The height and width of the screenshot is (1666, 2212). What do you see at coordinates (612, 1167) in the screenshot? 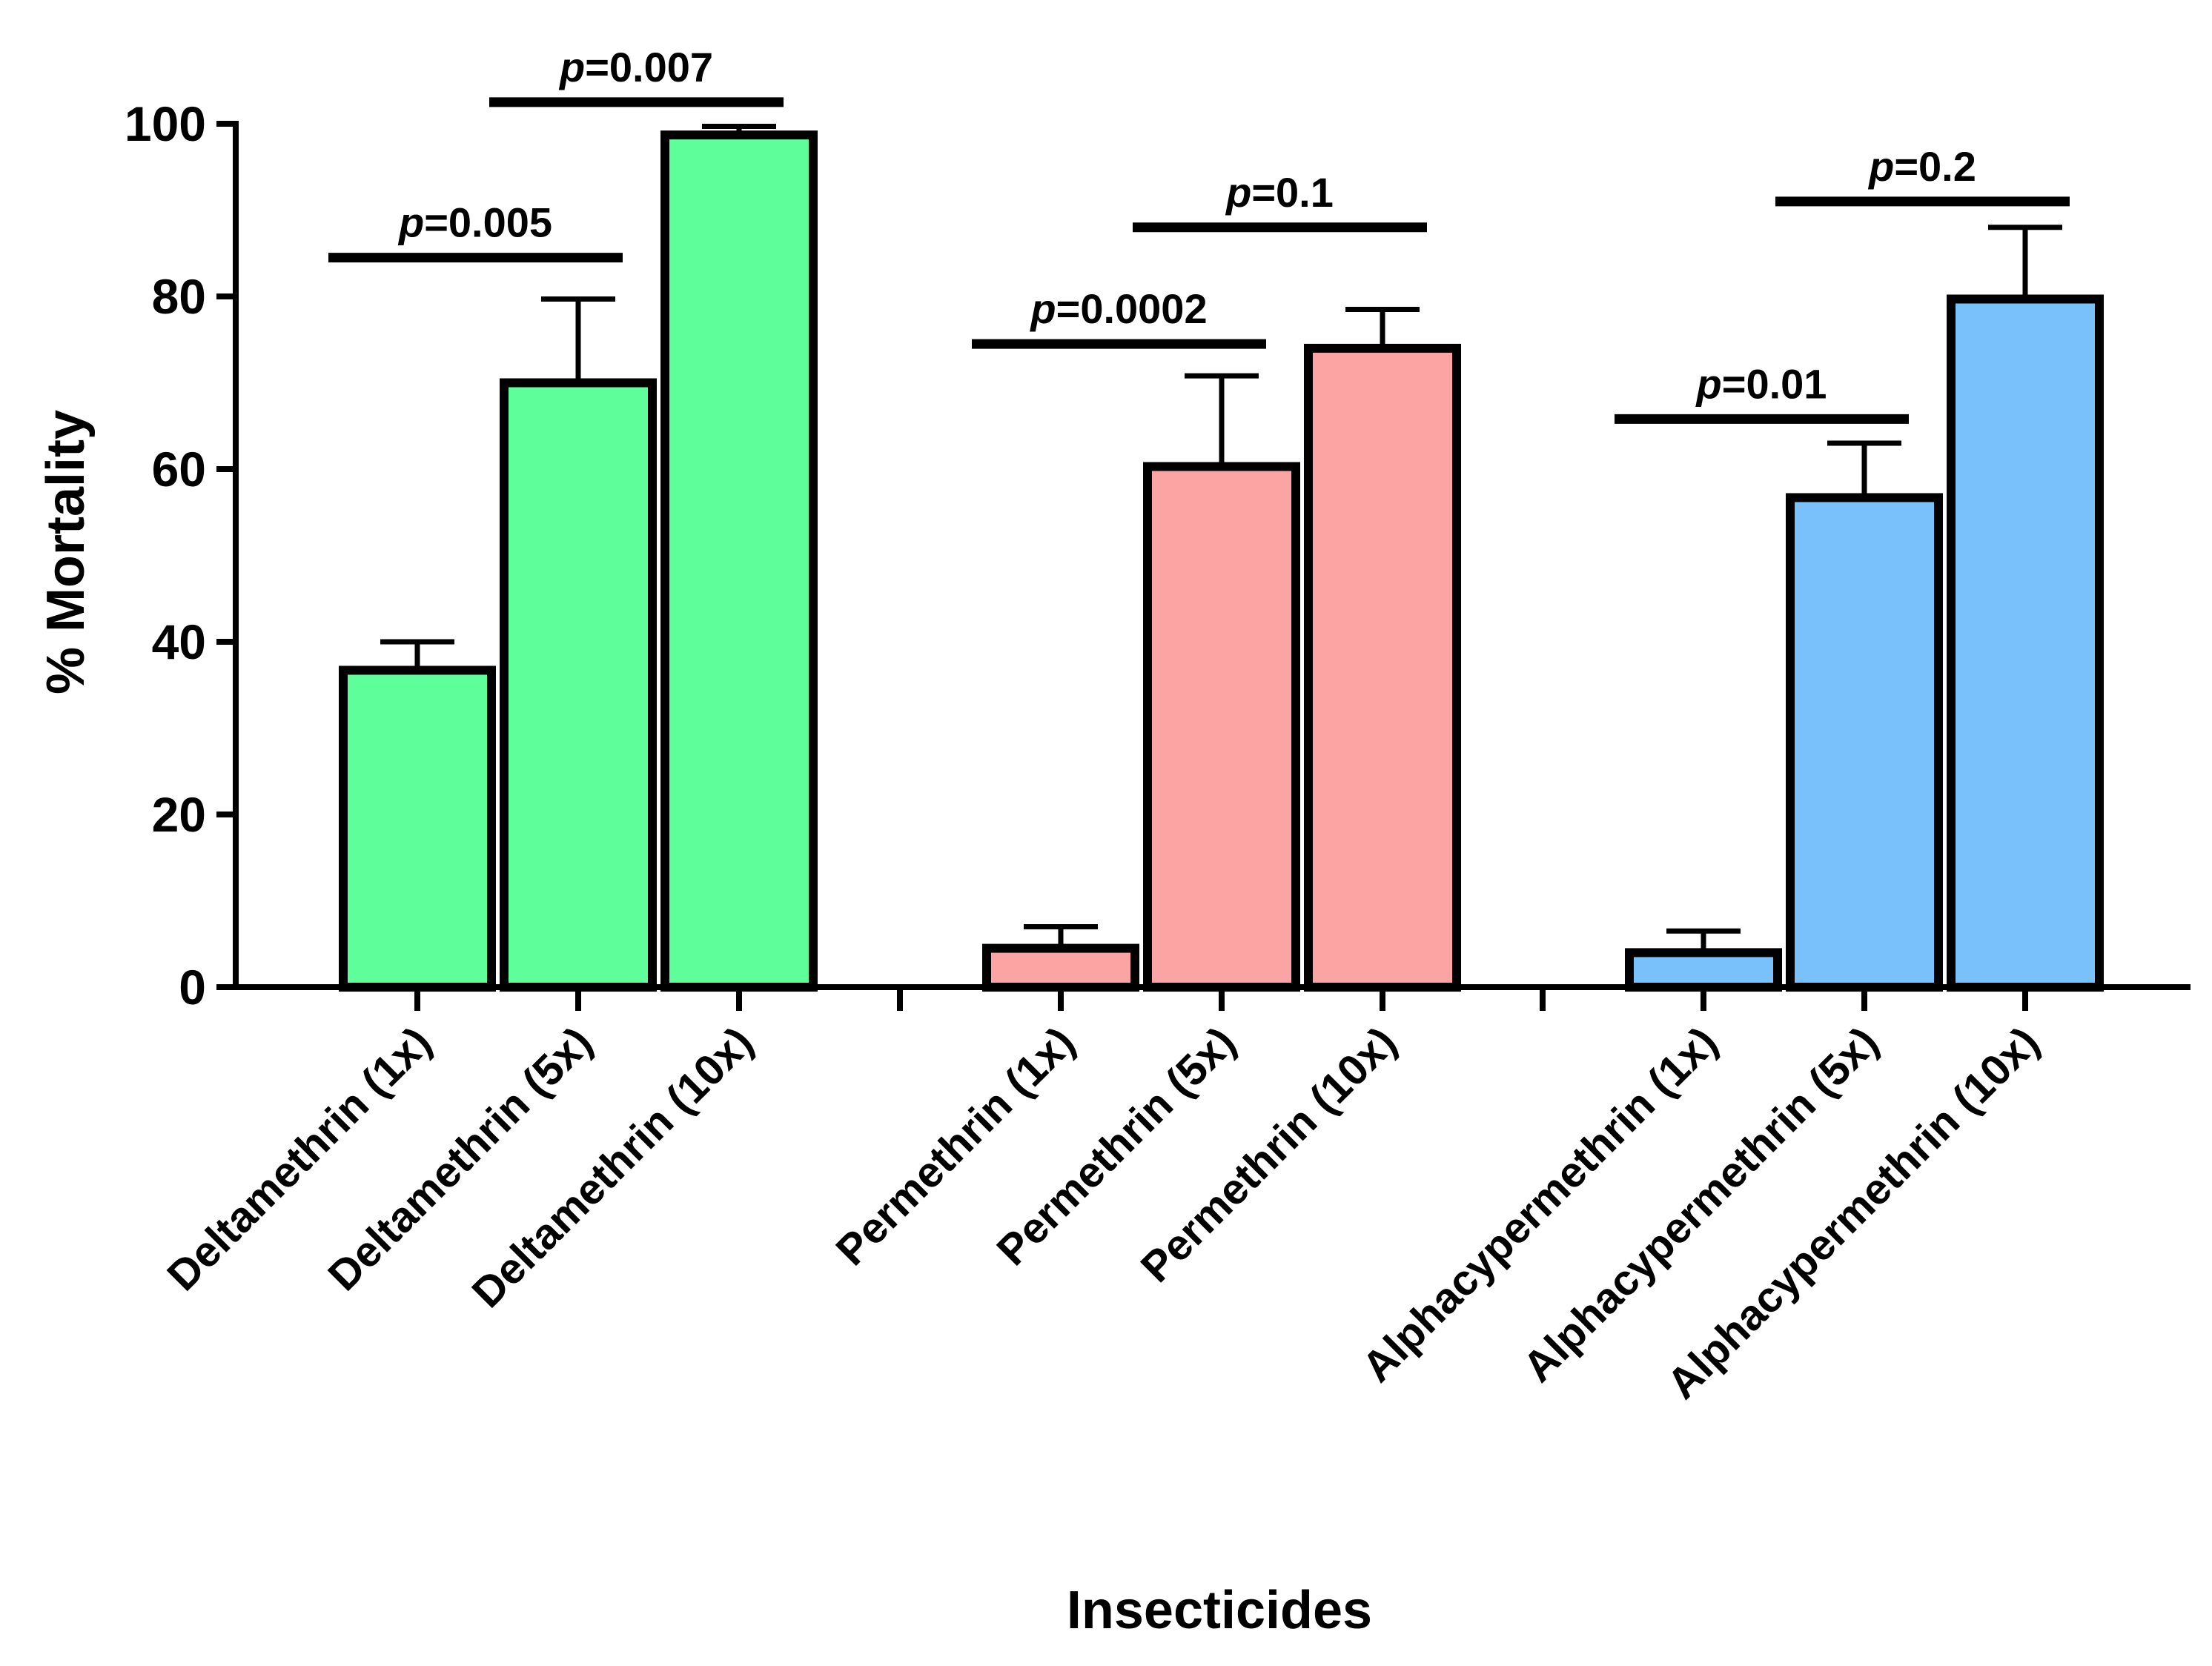
I see `x-category-label: Deltamethrin (10x)` at bounding box center [612, 1167].